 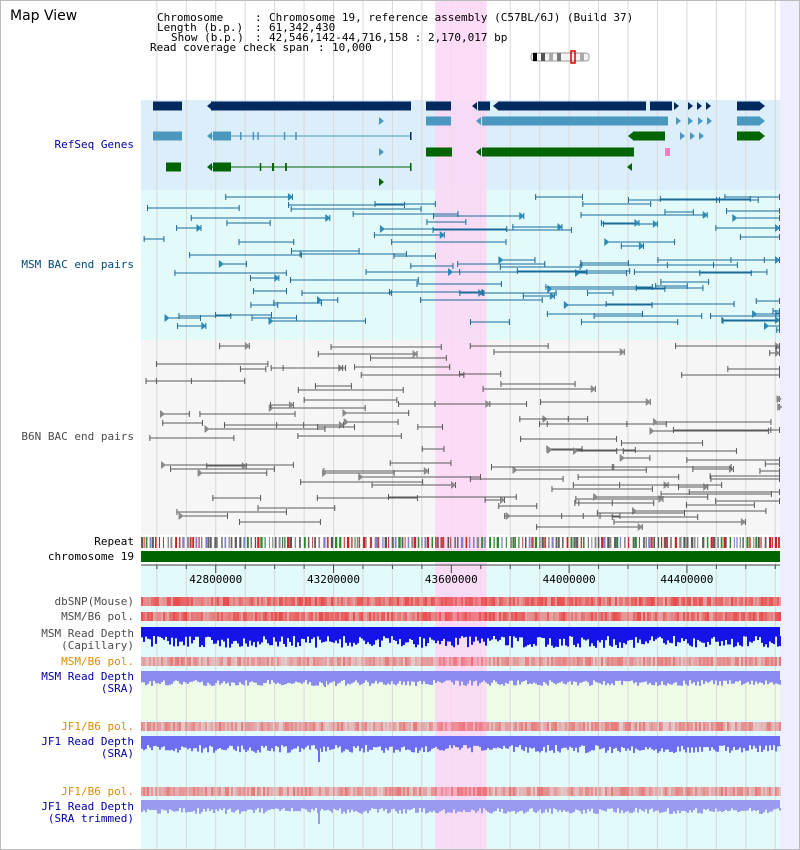 What do you see at coordinates (461, 791) in the screenshot?
I see `jf1-b6-pol-trimmed-strip` at bounding box center [461, 791].